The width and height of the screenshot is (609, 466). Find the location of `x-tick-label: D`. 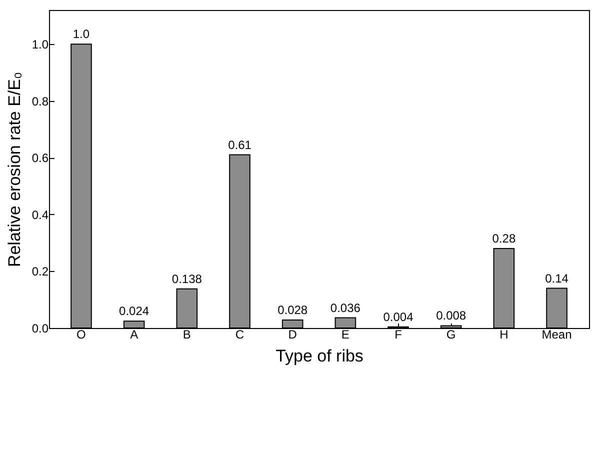

x-tick-label: D is located at coordinates (293, 335).